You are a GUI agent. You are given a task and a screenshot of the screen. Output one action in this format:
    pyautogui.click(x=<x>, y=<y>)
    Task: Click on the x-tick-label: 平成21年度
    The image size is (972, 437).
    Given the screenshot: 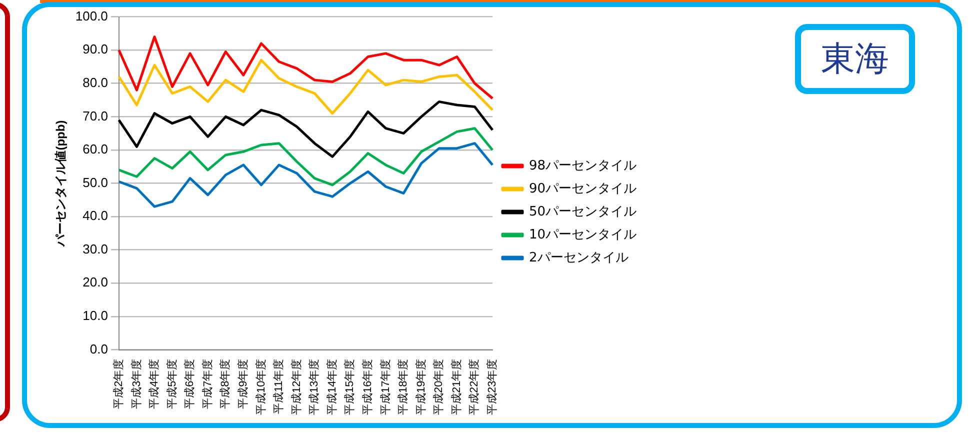 What is the action you would take?
    pyautogui.click(x=456, y=387)
    